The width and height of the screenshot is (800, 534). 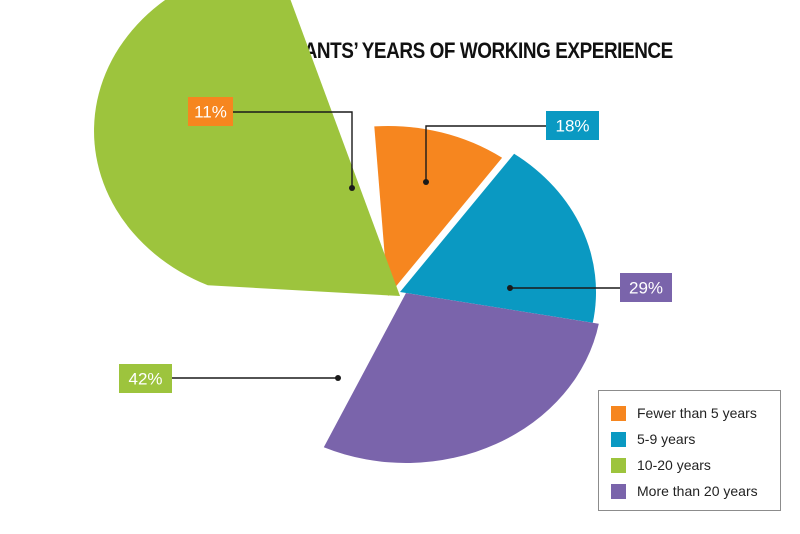 I want to click on legend-item-5-9: 5-9 years, so click(x=695, y=439).